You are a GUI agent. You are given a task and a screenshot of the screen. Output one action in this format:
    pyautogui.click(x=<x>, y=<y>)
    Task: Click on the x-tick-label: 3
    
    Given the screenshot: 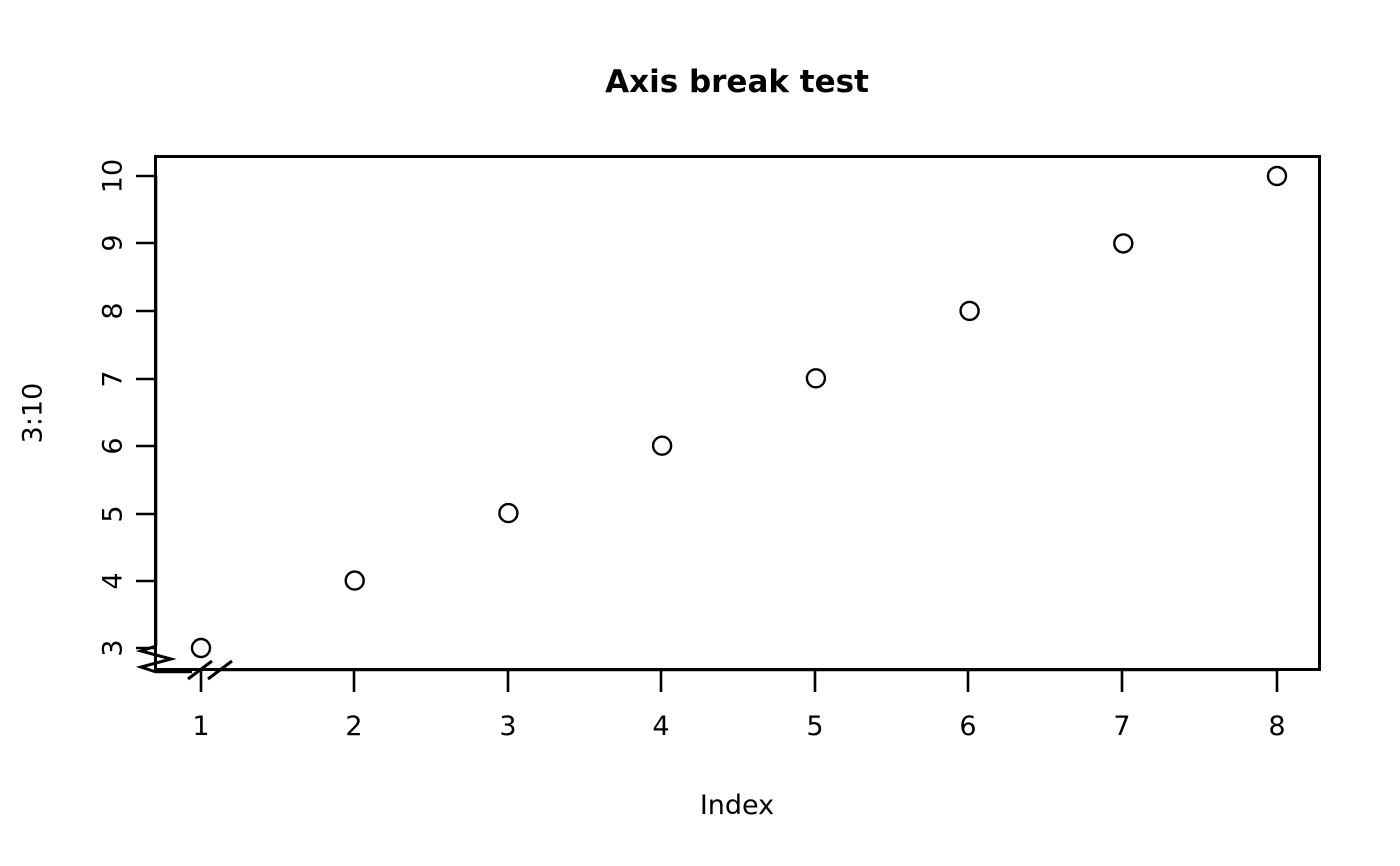 What is the action you would take?
    pyautogui.click(x=507, y=726)
    